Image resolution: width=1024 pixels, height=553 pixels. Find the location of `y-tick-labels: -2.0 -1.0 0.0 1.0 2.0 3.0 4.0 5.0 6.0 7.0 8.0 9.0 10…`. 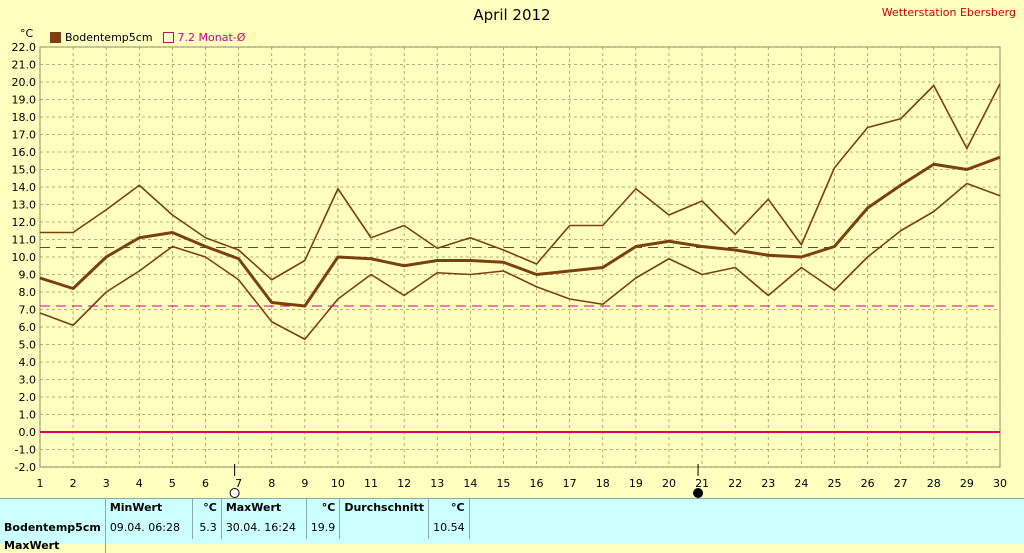

y-tick-labels: -2.0 -1.0 0.0 1.0 2.0 3.0 4.0 5.0 6.0 7.0 8.0 9.0 10… is located at coordinates (24, 257).